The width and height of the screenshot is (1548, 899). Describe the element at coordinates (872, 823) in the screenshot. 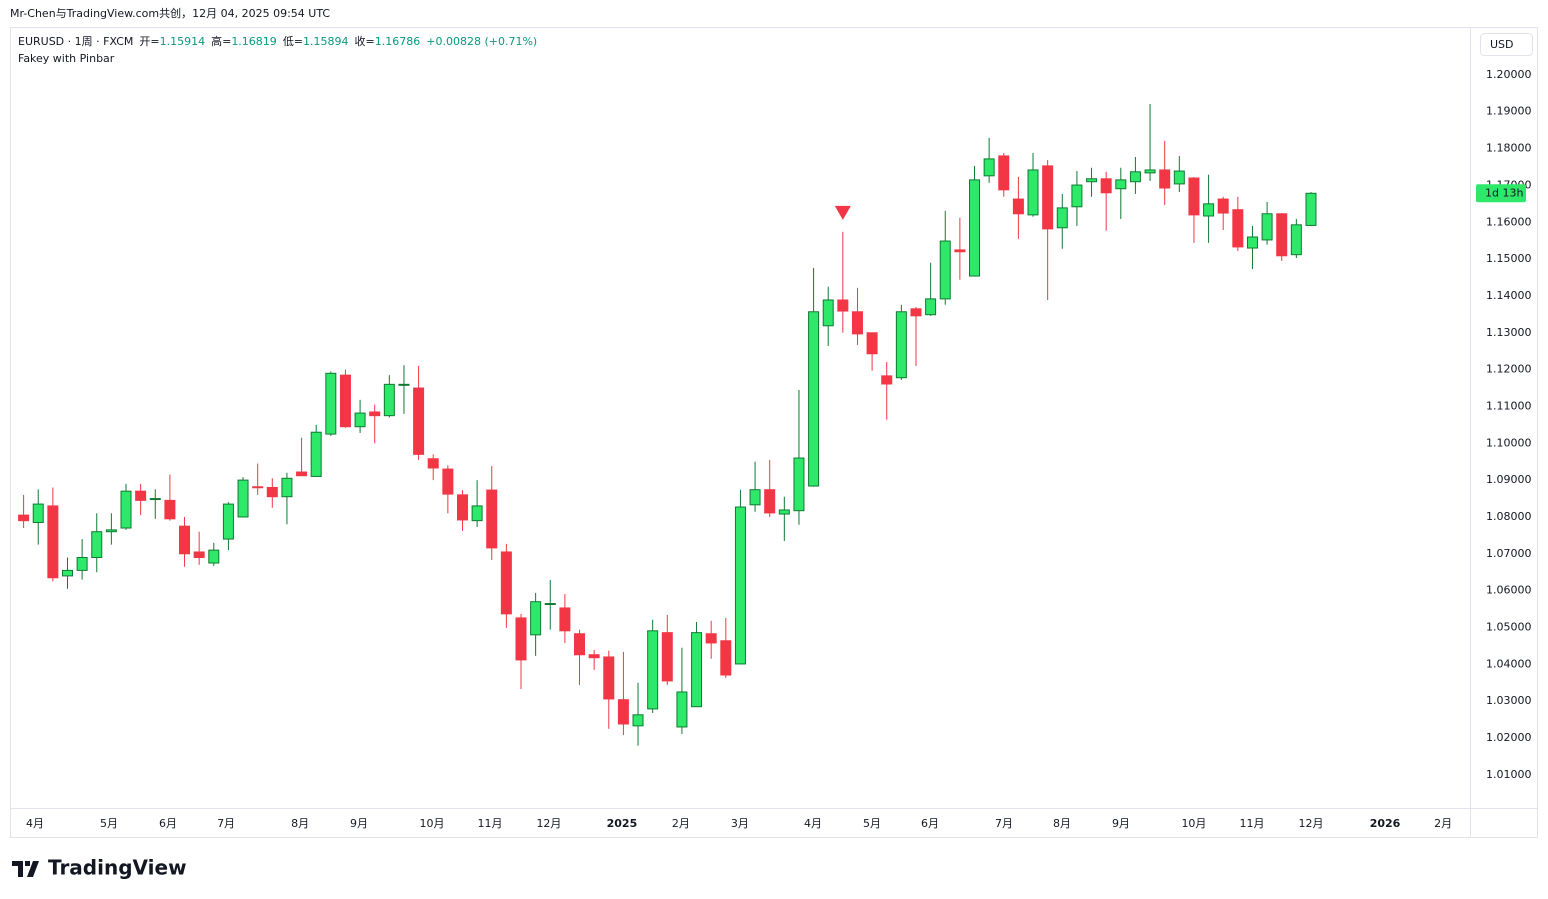

I see `x-tick-label: 5月` at that location.